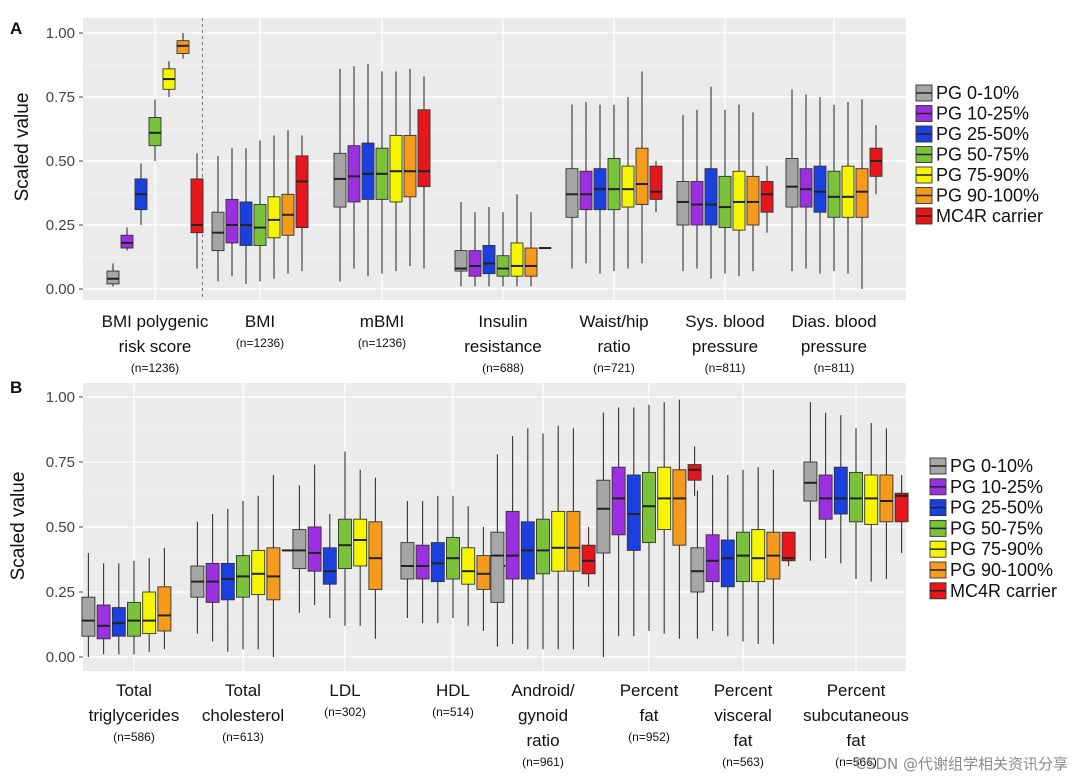 The height and width of the screenshot is (780, 1080). What do you see at coordinates (155, 321) in the screenshot?
I see `x-category-label: BMI polygenic` at bounding box center [155, 321].